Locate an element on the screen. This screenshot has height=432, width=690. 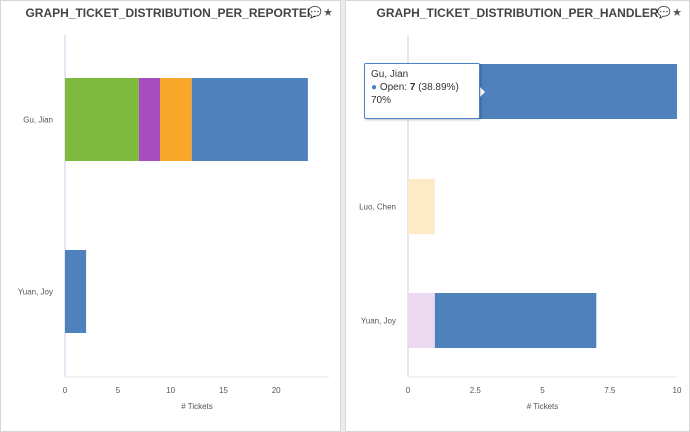
x-tick-label: 2.5 is located at coordinates (476, 390).